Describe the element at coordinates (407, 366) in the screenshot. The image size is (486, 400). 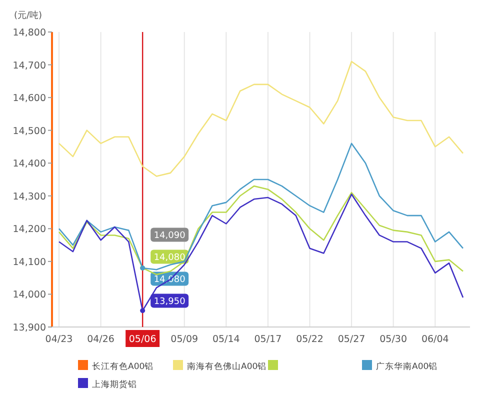
I see `legend-label: 广东华南A00铝` at that location.